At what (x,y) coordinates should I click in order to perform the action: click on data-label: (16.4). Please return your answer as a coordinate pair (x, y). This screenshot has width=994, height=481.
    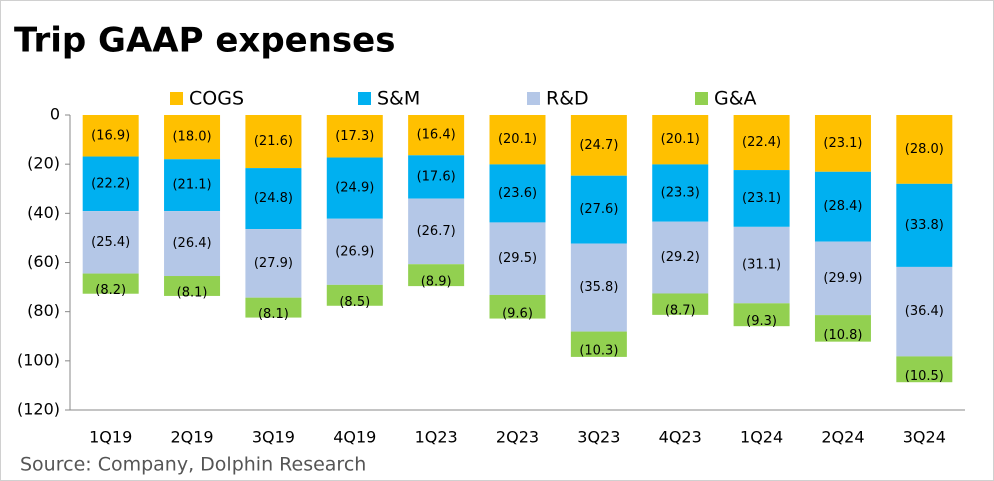
    Looking at the image, I should click on (436, 135).